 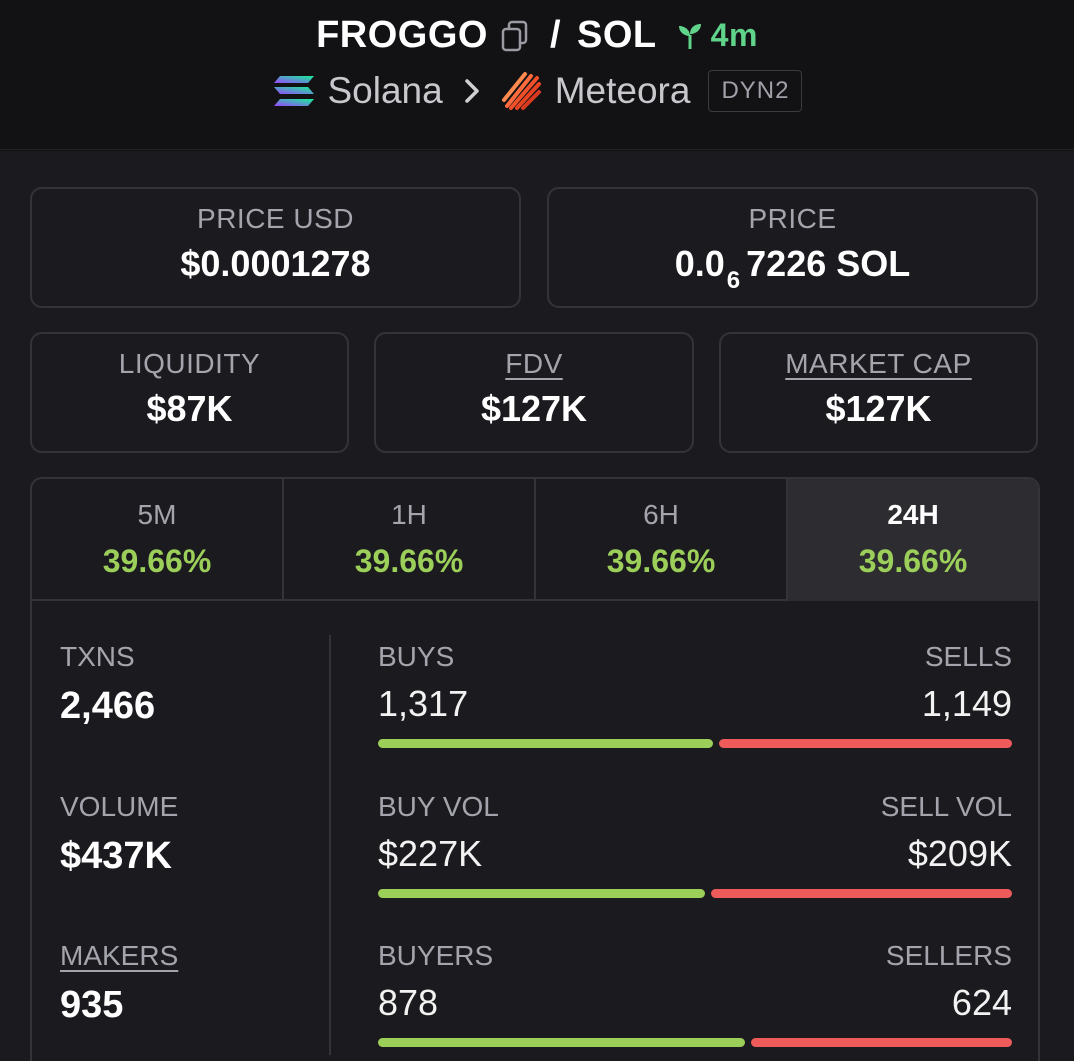 I want to click on price-native-prefix: 0.0, so click(x=699, y=263).